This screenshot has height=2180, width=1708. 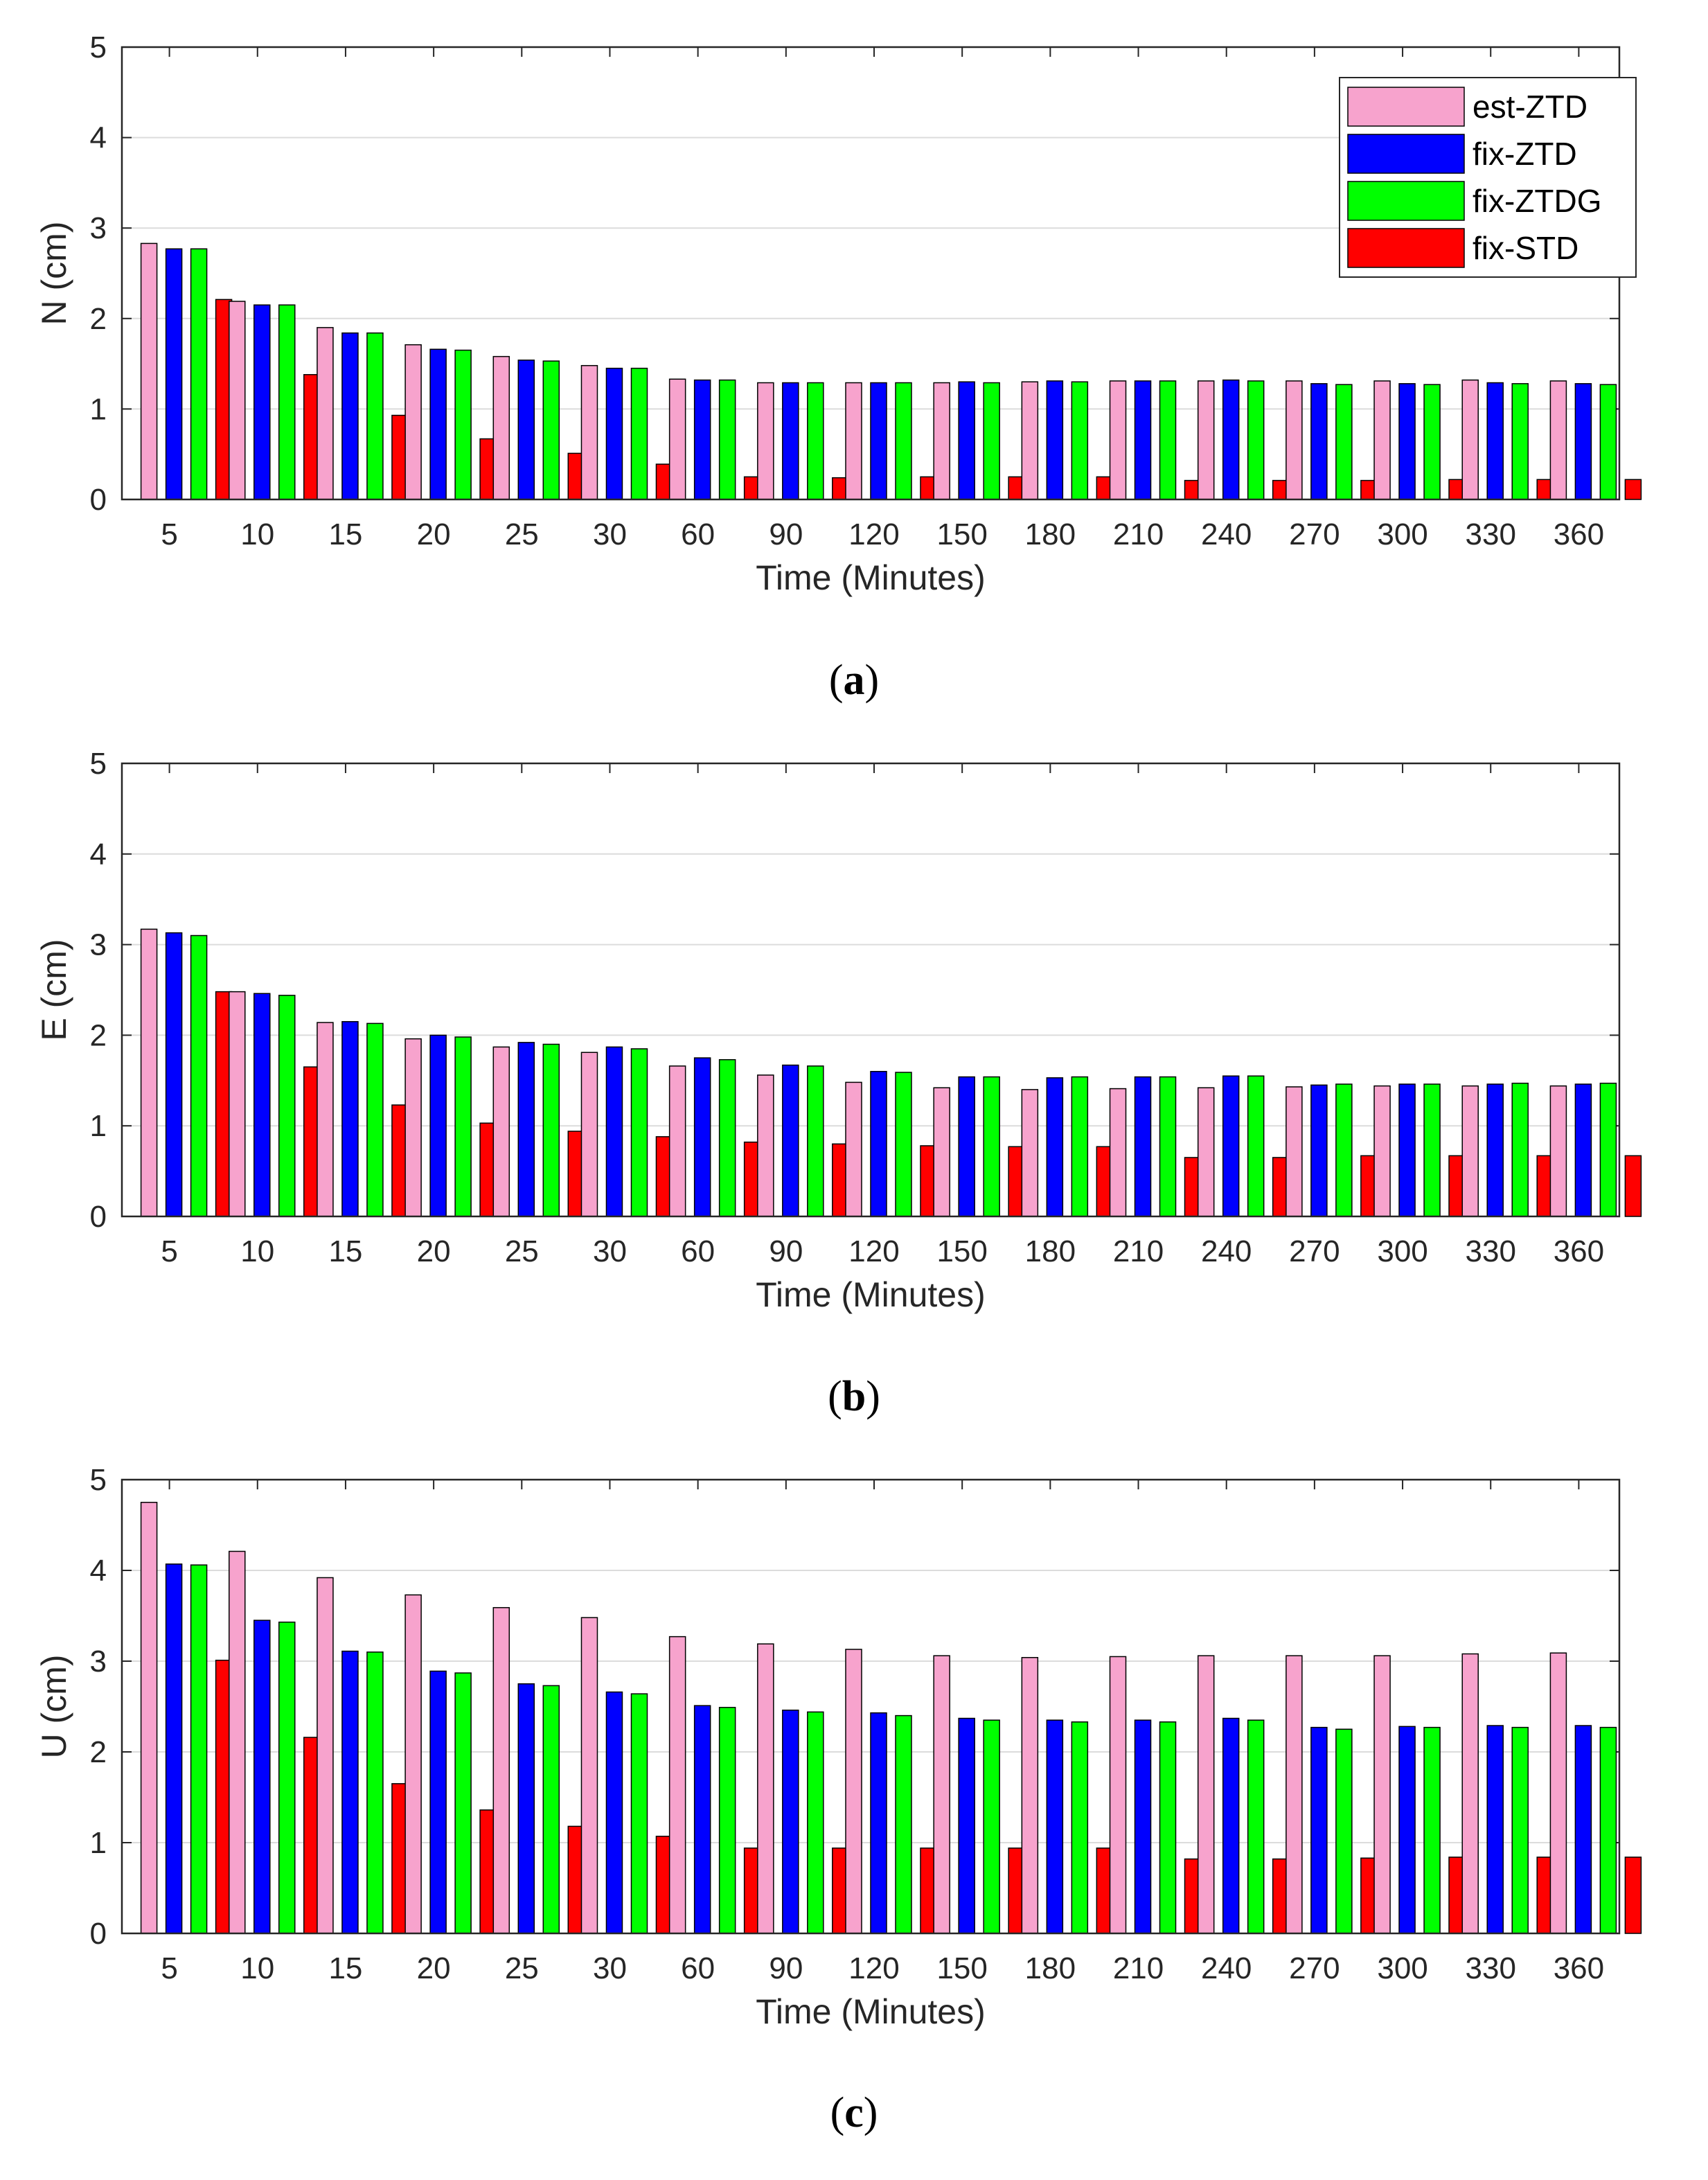 I want to click on x-tick-label: 15, so click(x=345, y=1251).